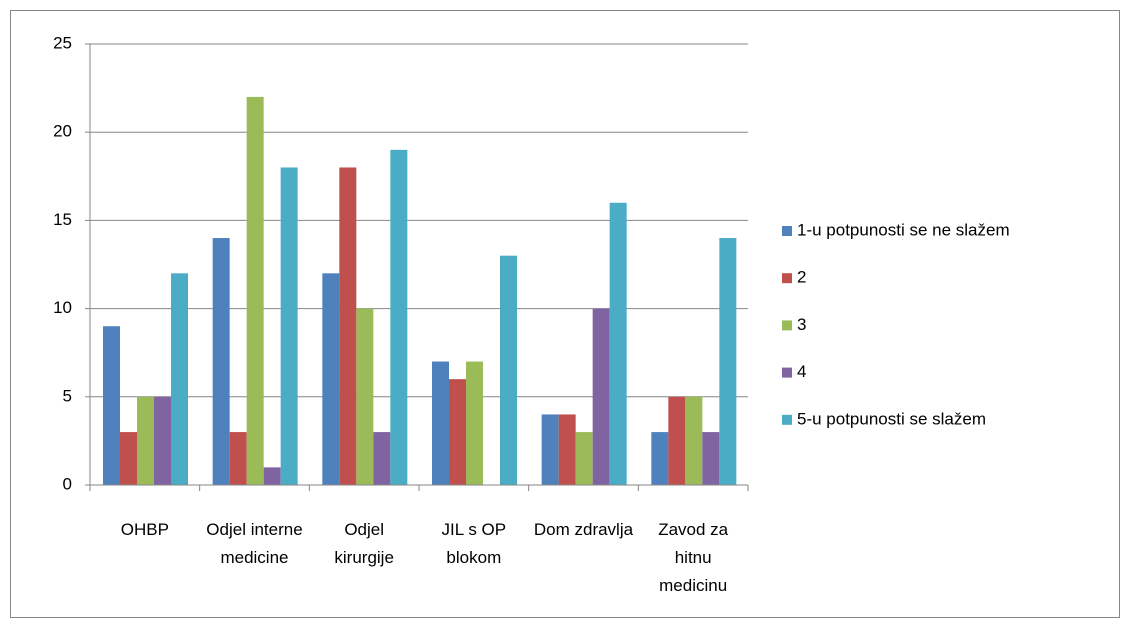  What do you see at coordinates (364, 543) in the screenshot?
I see `x-tick-label: Odjel kirurgije` at bounding box center [364, 543].